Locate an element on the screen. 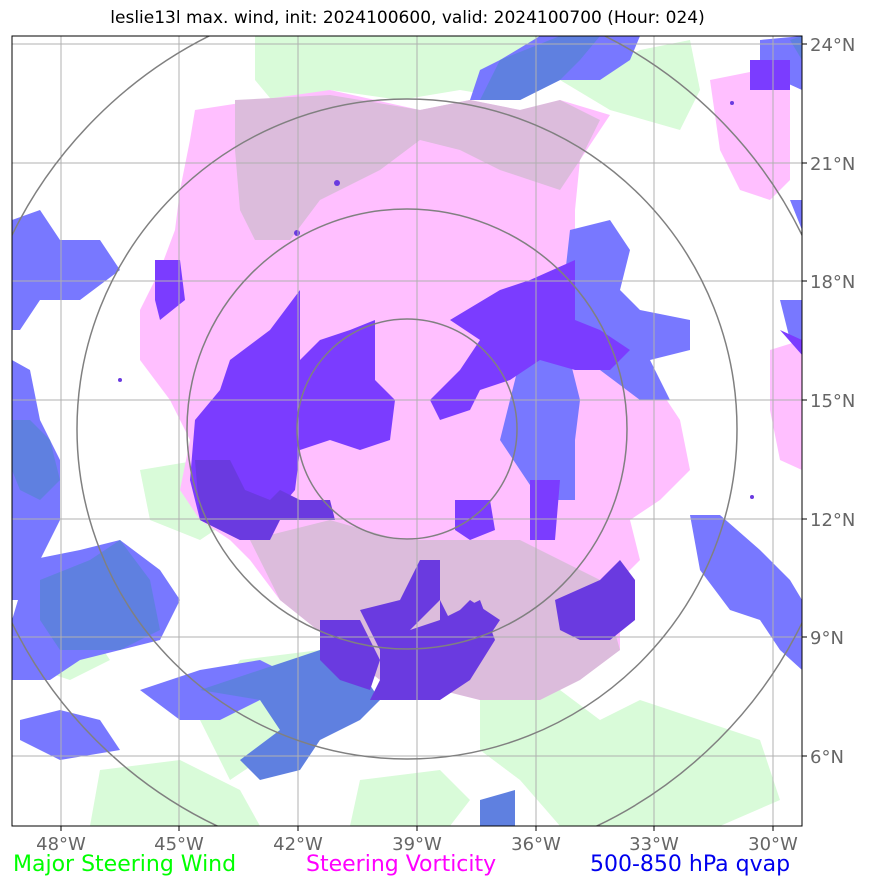 The height and width of the screenshot is (891, 873). lon-tick-label: 36°W is located at coordinates (536, 844).